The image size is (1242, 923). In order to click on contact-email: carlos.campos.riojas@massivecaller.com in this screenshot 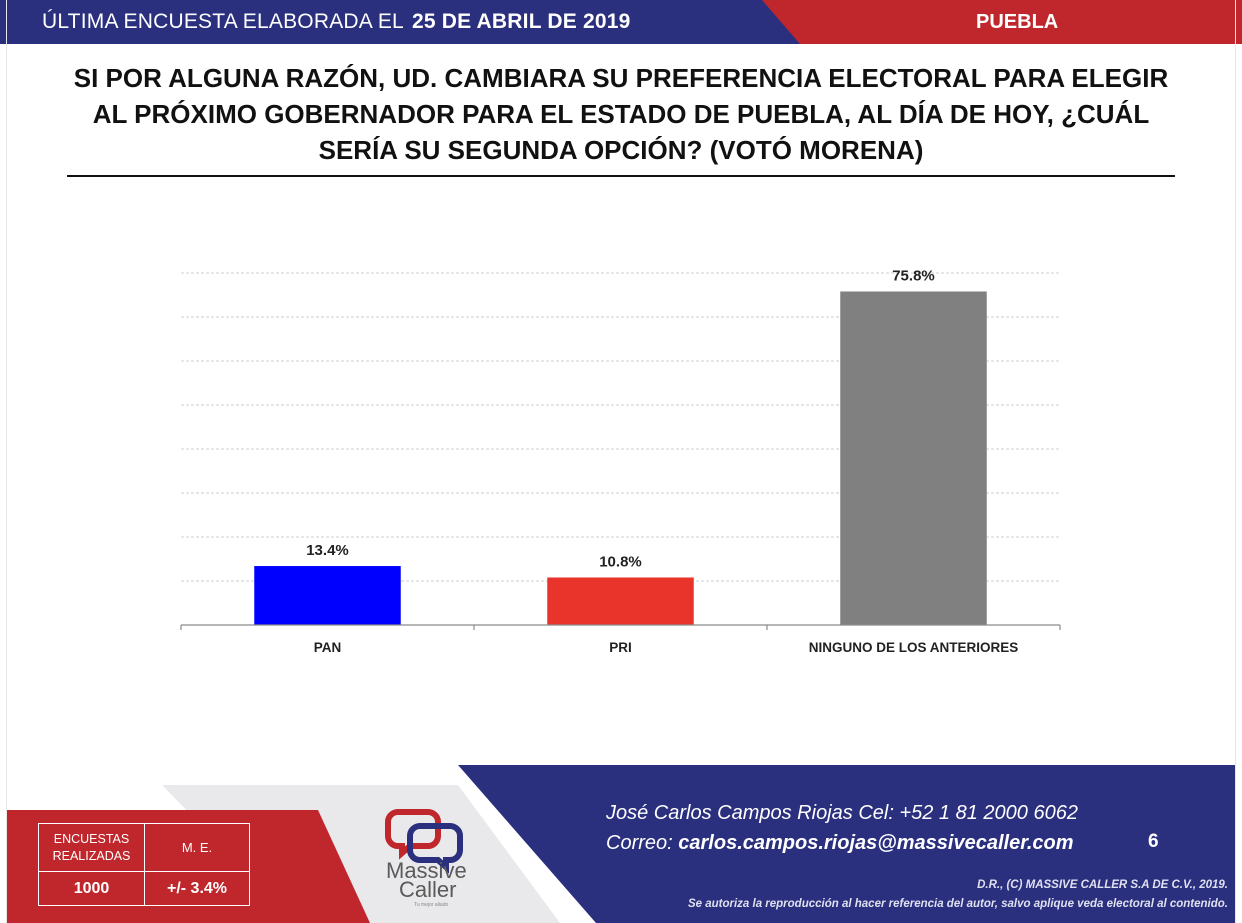, I will do `click(876, 843)`.